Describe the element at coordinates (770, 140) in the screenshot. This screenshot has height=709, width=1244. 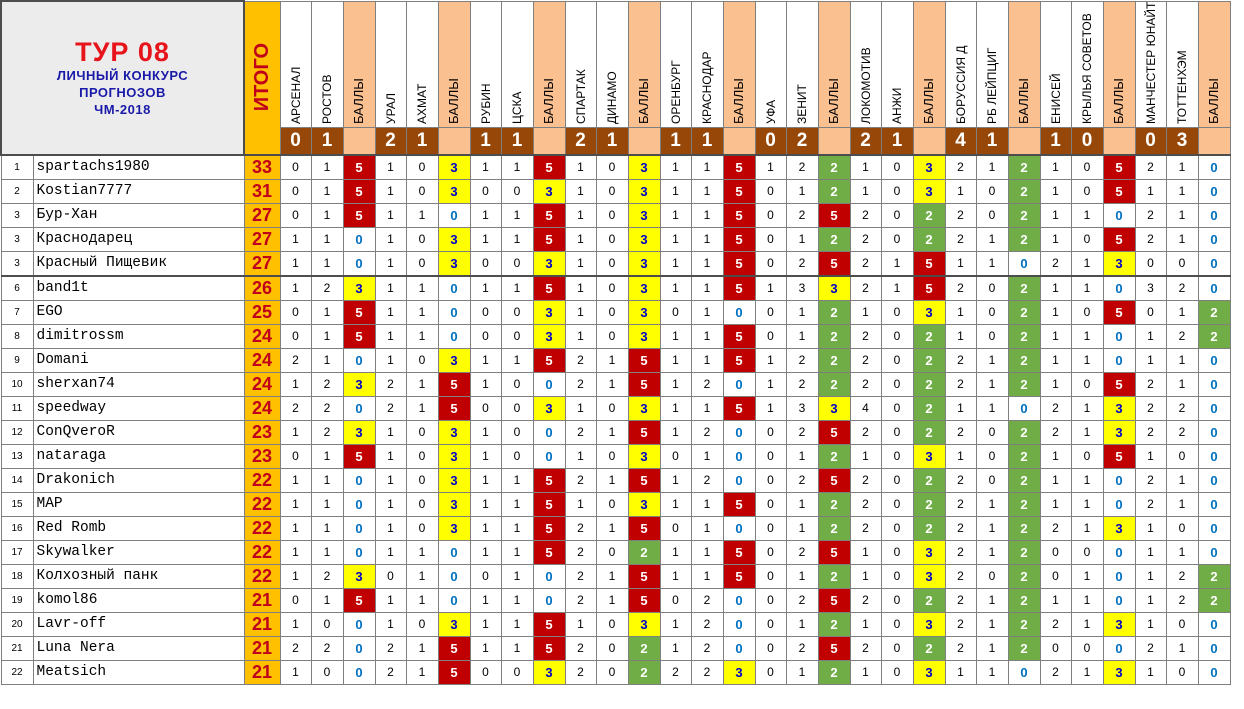
I see `match-6-home-score: 0` at that location.